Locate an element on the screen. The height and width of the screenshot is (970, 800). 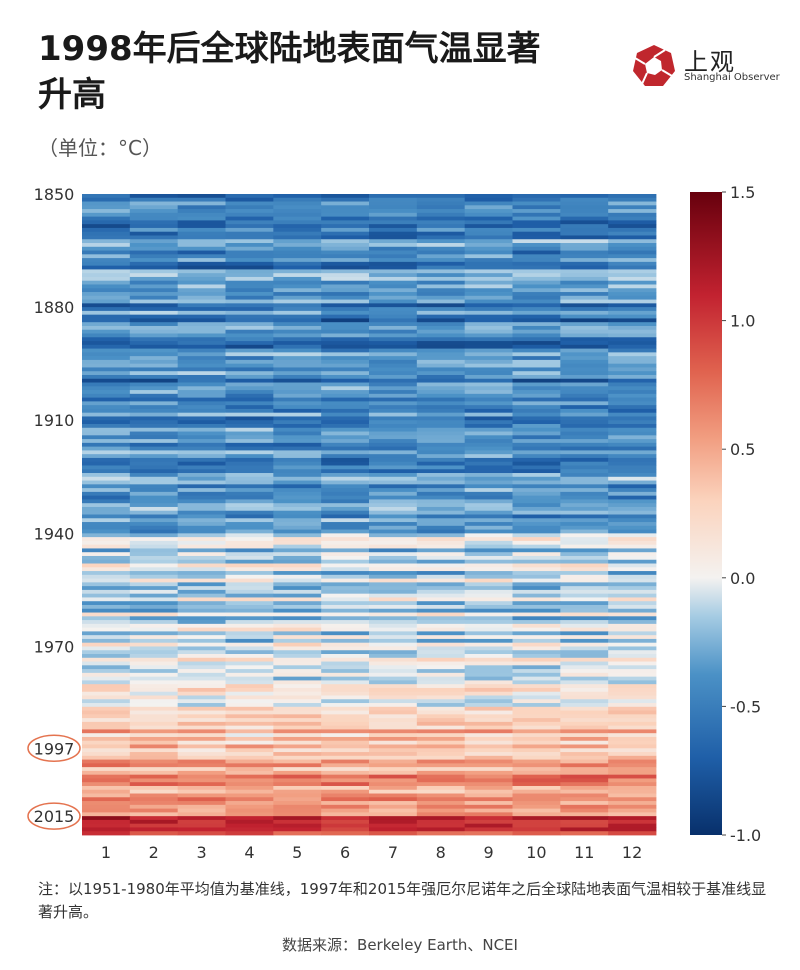
month-tick-label: 12 is located at coordinates (632, 852).